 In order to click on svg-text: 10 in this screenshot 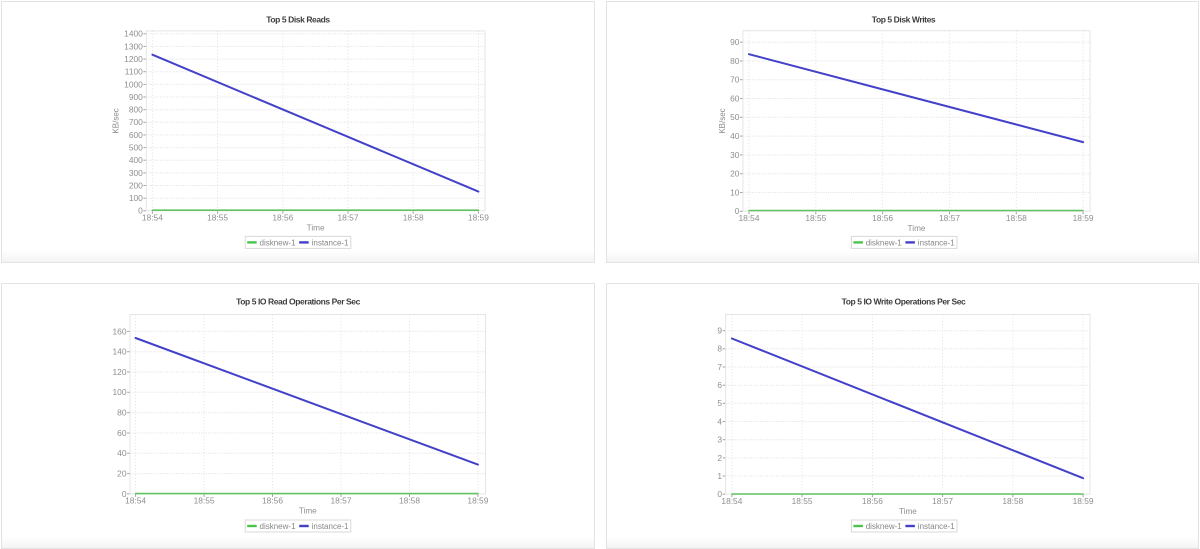, I will do `click(735, 192)`.